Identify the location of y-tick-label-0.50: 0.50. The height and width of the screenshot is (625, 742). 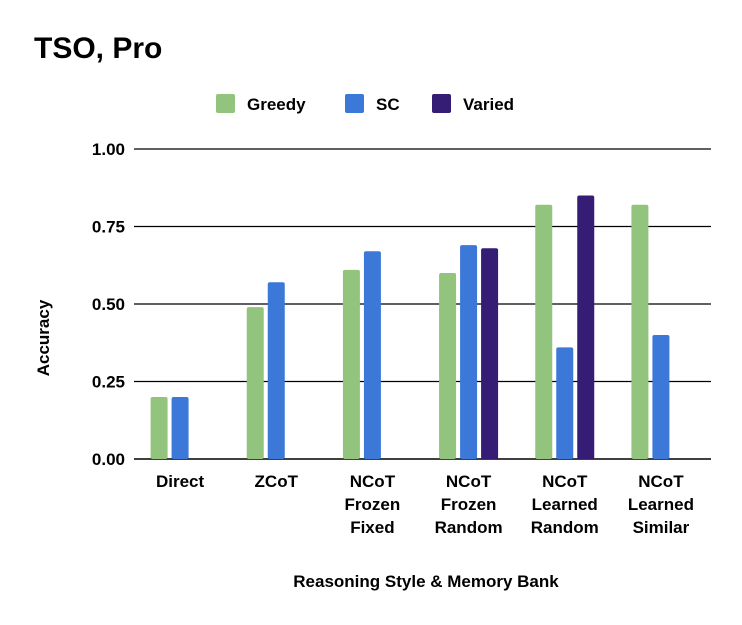
(108, 304).